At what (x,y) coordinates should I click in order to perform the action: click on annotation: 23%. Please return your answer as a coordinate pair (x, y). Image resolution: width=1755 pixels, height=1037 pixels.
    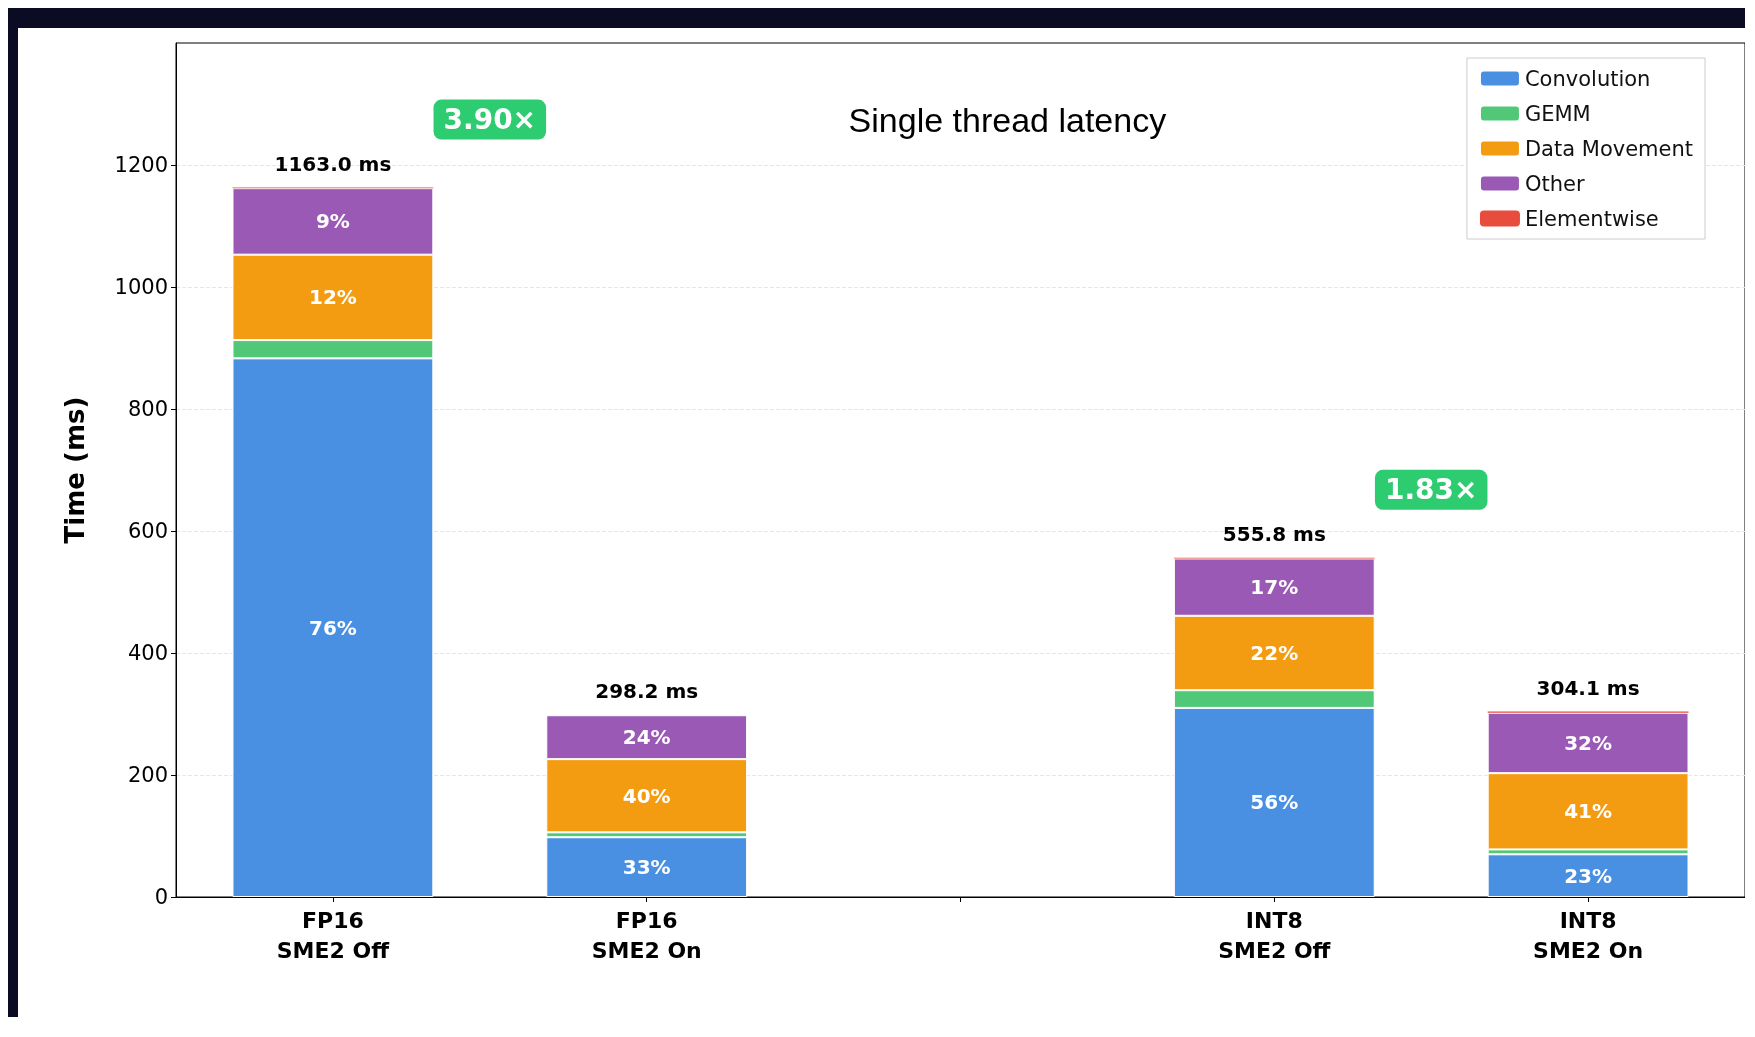
    Looking at the image, I should click on (1588, 875).